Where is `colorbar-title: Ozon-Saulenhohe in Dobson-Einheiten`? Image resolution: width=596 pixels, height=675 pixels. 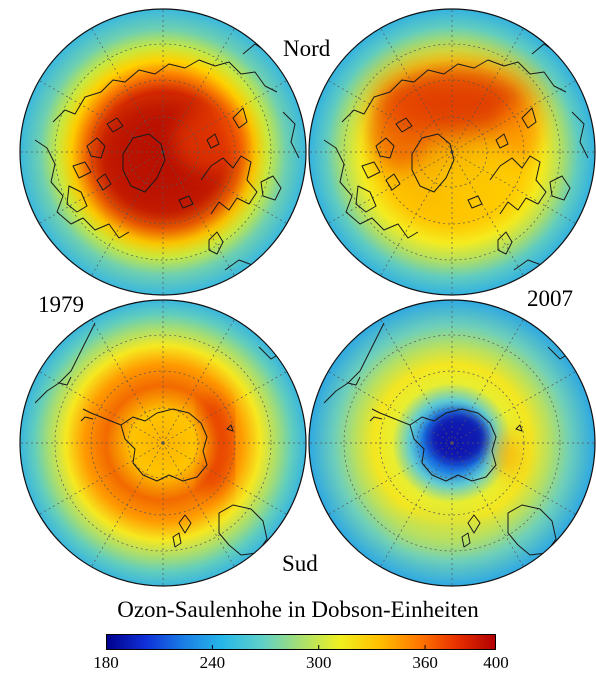
colorbar-title: Ozon-Saulenhohe in Dobson-Einheiten is located at coordinates (298, 609).